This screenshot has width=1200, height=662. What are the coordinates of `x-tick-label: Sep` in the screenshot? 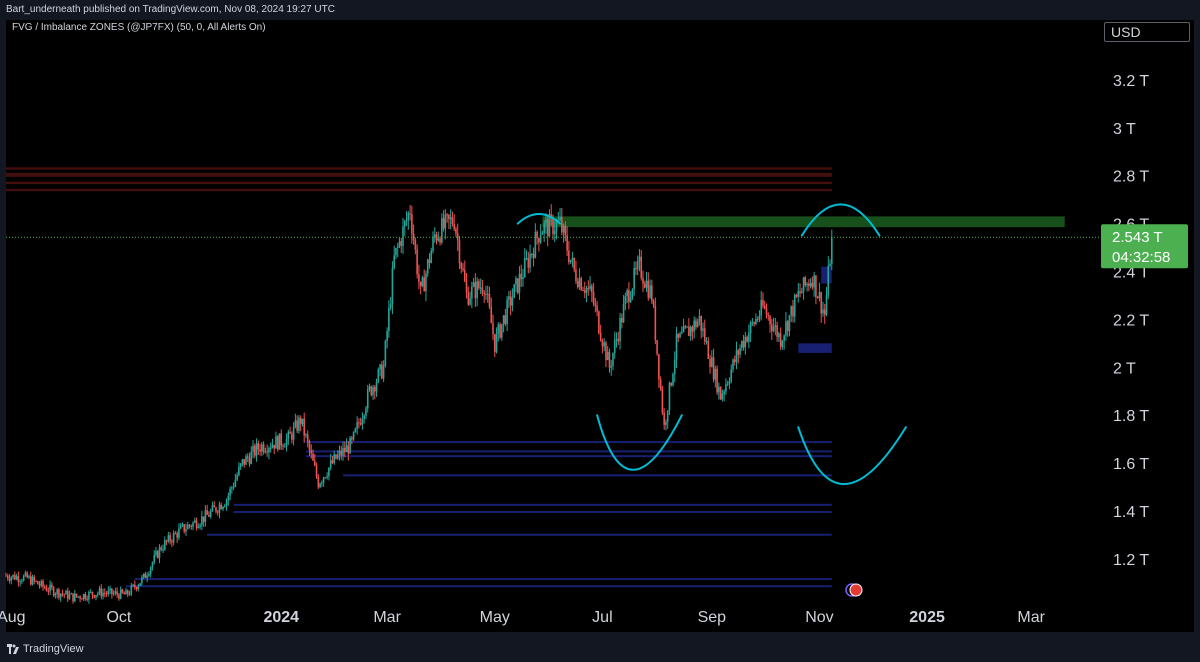 It's located at (712, 617).